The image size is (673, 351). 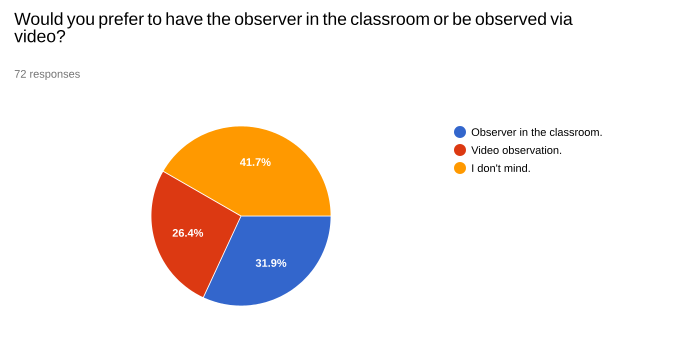 What do you see at coordinates (537, 132) in the screenshot?
I see `legend-label: Observer in the classroom.` at bounding box center [537, 132].